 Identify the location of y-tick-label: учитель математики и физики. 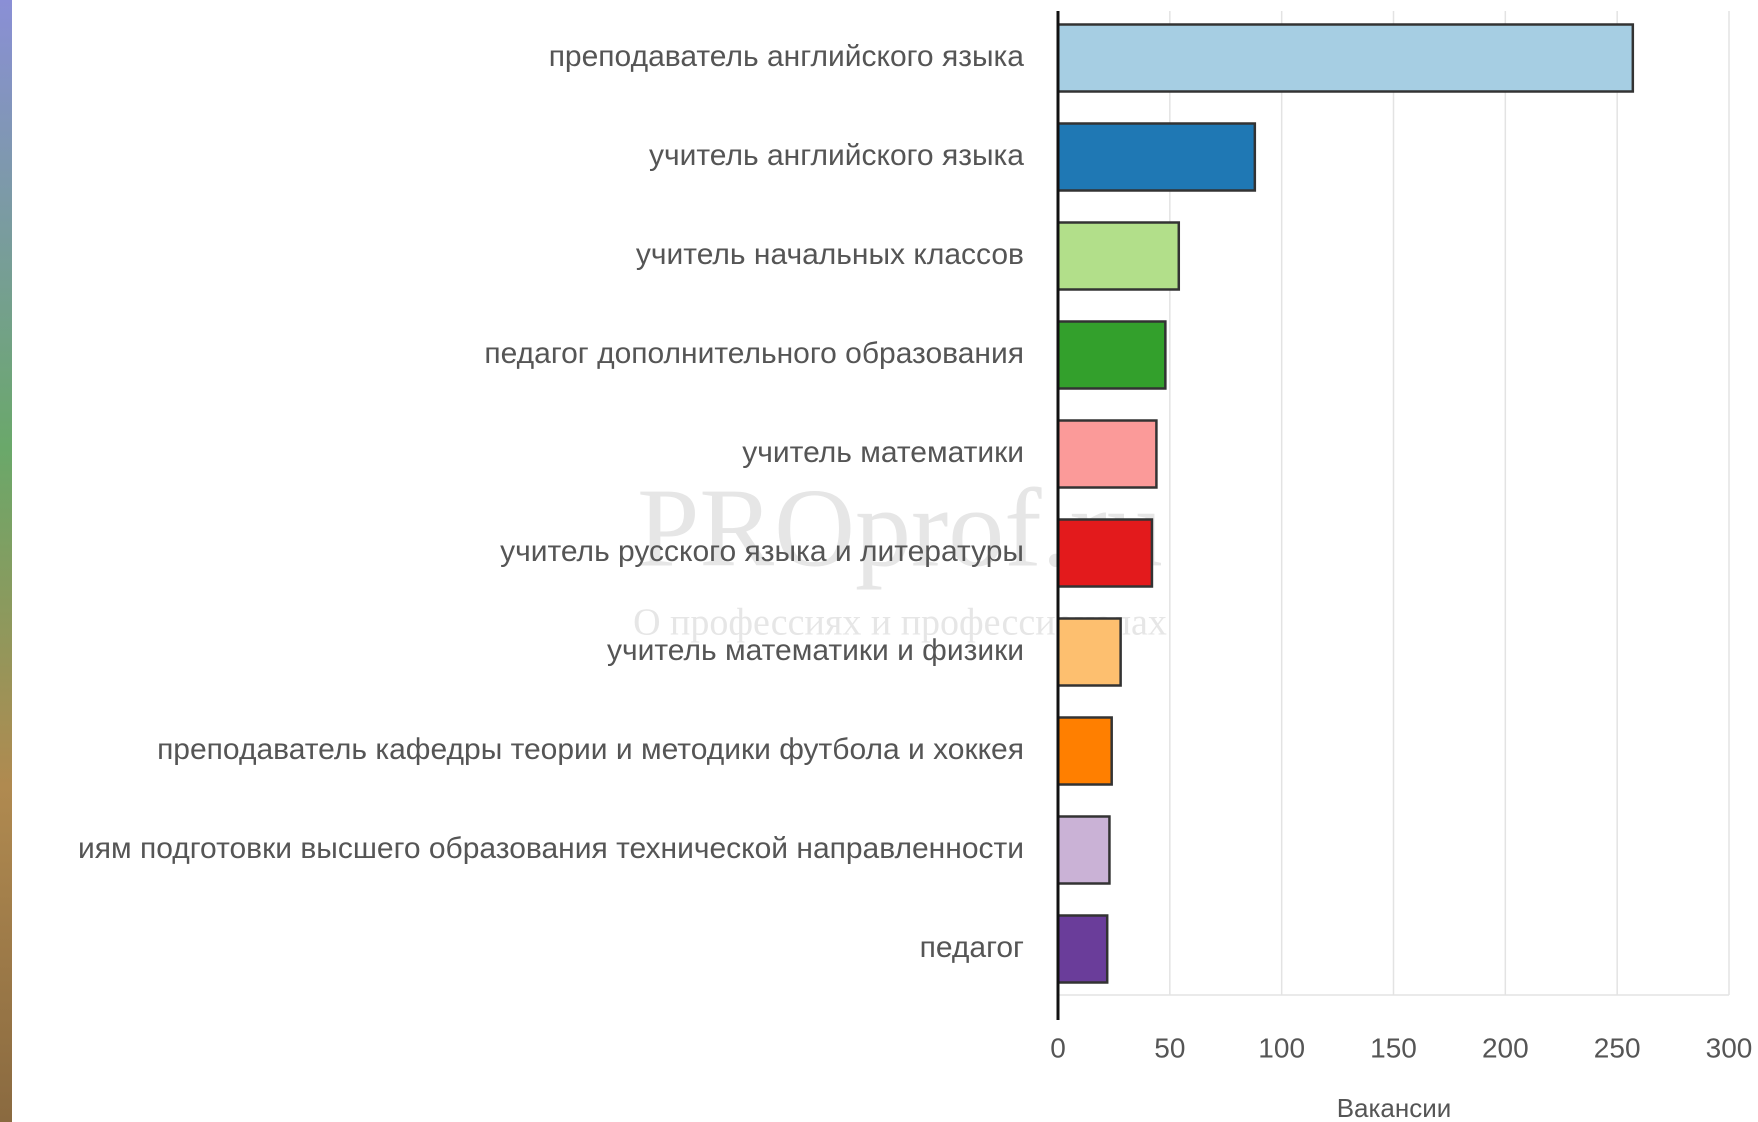
(815, 650).